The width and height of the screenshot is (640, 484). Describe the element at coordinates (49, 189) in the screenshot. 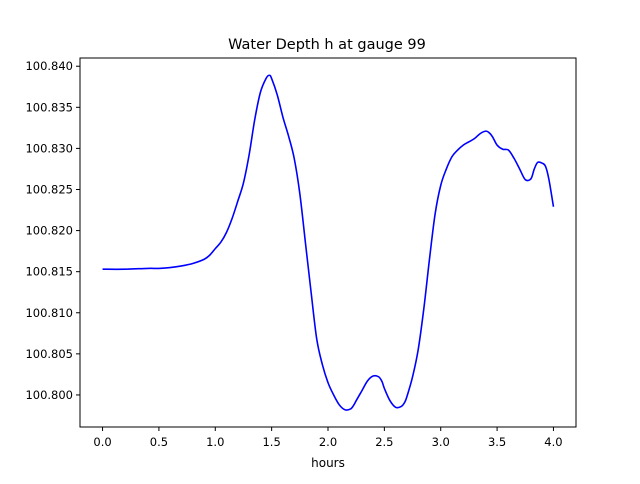

I see `y-tick-label: 100.825` at that location.